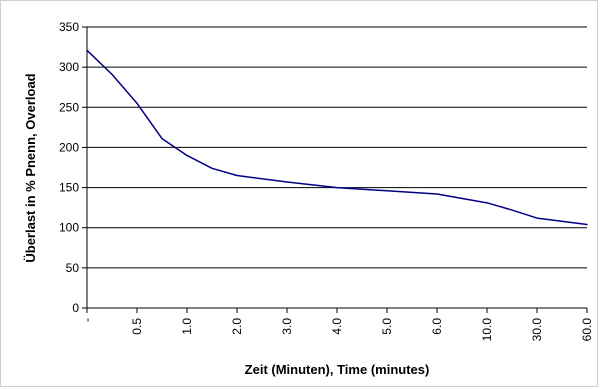 This screenshot has height=389, width=600. I want to click on x-ticks: - 0.5 1.0 2.0 3.0 4.0 5.0 6.0 10.0 30.0 60.0, so click(337, 324).